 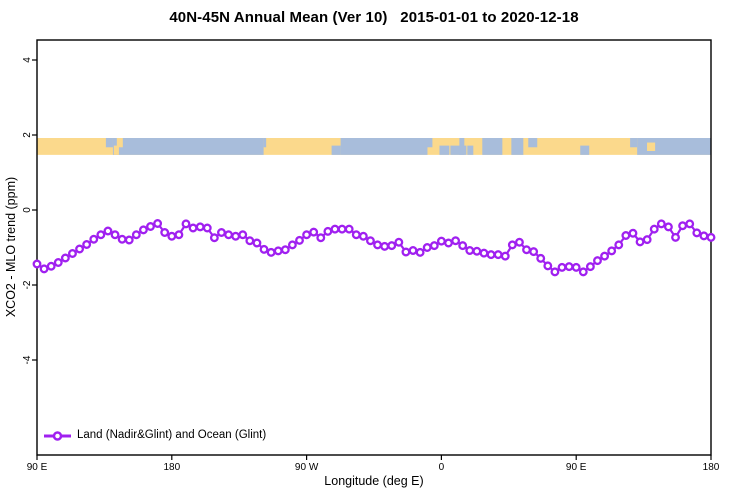 I want to click on x-axis-title: Longitude (deg E), so click(x=374, y=481).